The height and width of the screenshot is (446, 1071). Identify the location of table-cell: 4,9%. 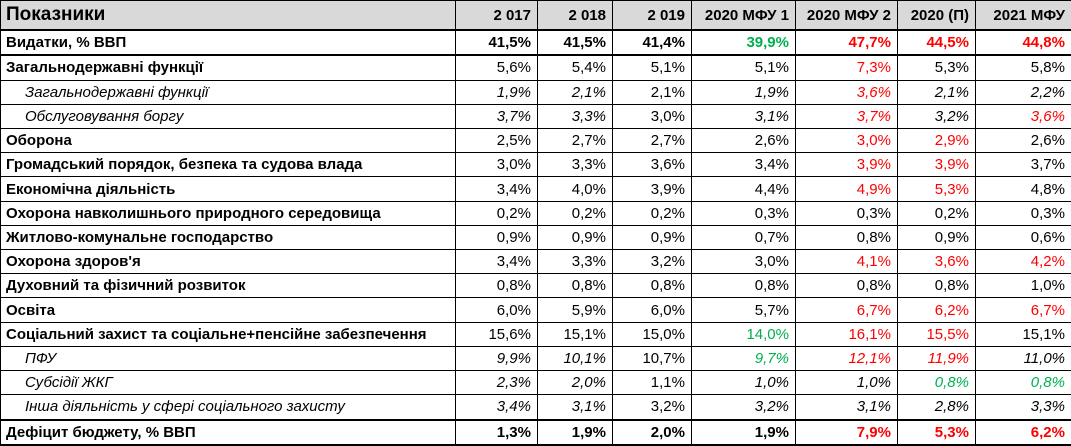
(846, 189).